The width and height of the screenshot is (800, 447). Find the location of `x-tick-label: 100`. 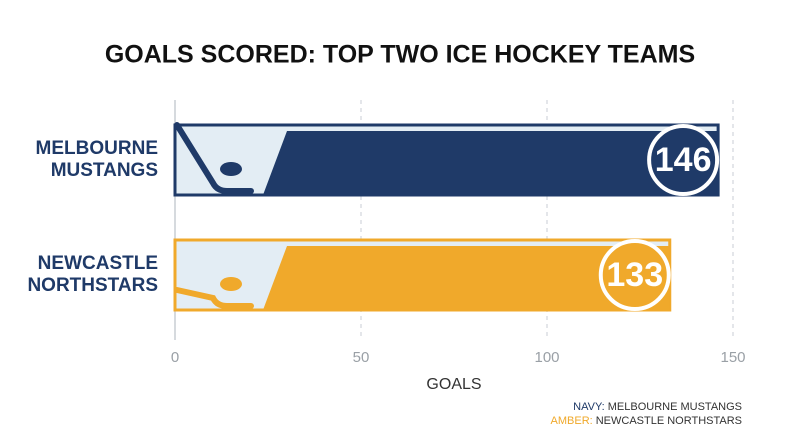

x-tick-label: 100 is located at coordinates (546, 357).